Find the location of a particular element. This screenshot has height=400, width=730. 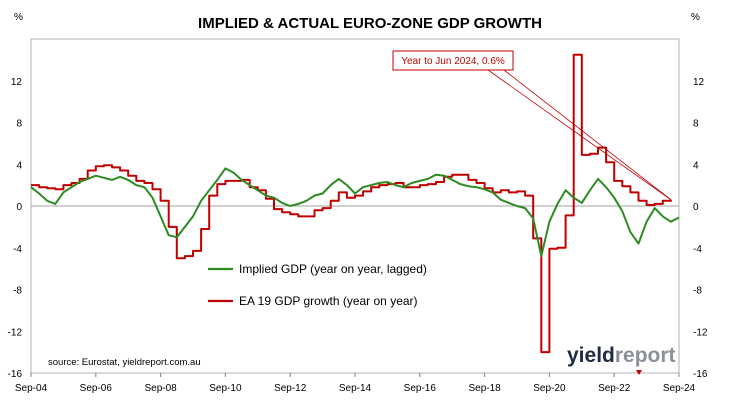

y-axis-left: -16 -12 -8 -4 0 4 8 12 is located at coordinates (15, 228).